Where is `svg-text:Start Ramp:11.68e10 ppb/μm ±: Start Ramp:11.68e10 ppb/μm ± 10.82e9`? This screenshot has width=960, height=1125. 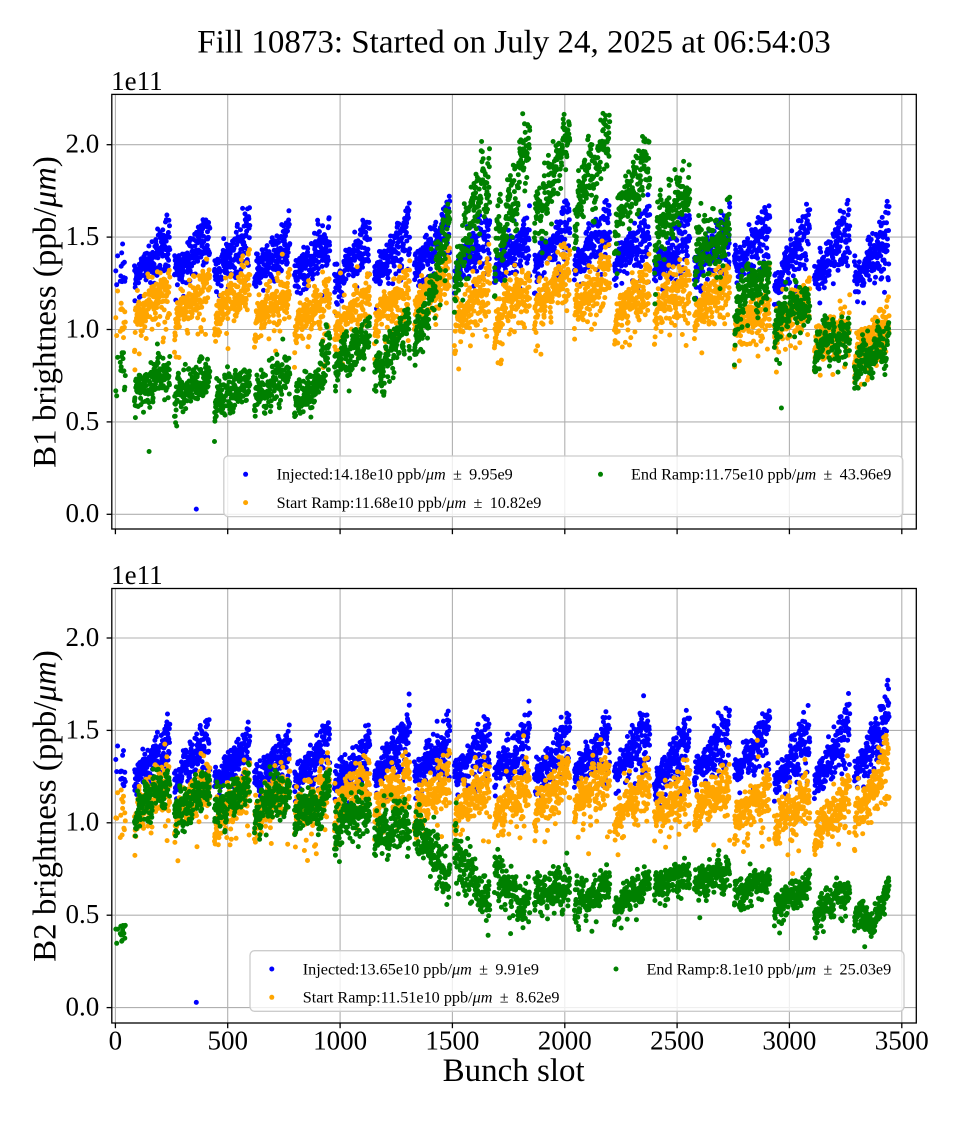
svg-text:Start Ramp:11.68e10 ppb/μm ±: Start Ramp:11.68e10 ppb/μm ± 10.82e9 is located at coordinates (409, 503).